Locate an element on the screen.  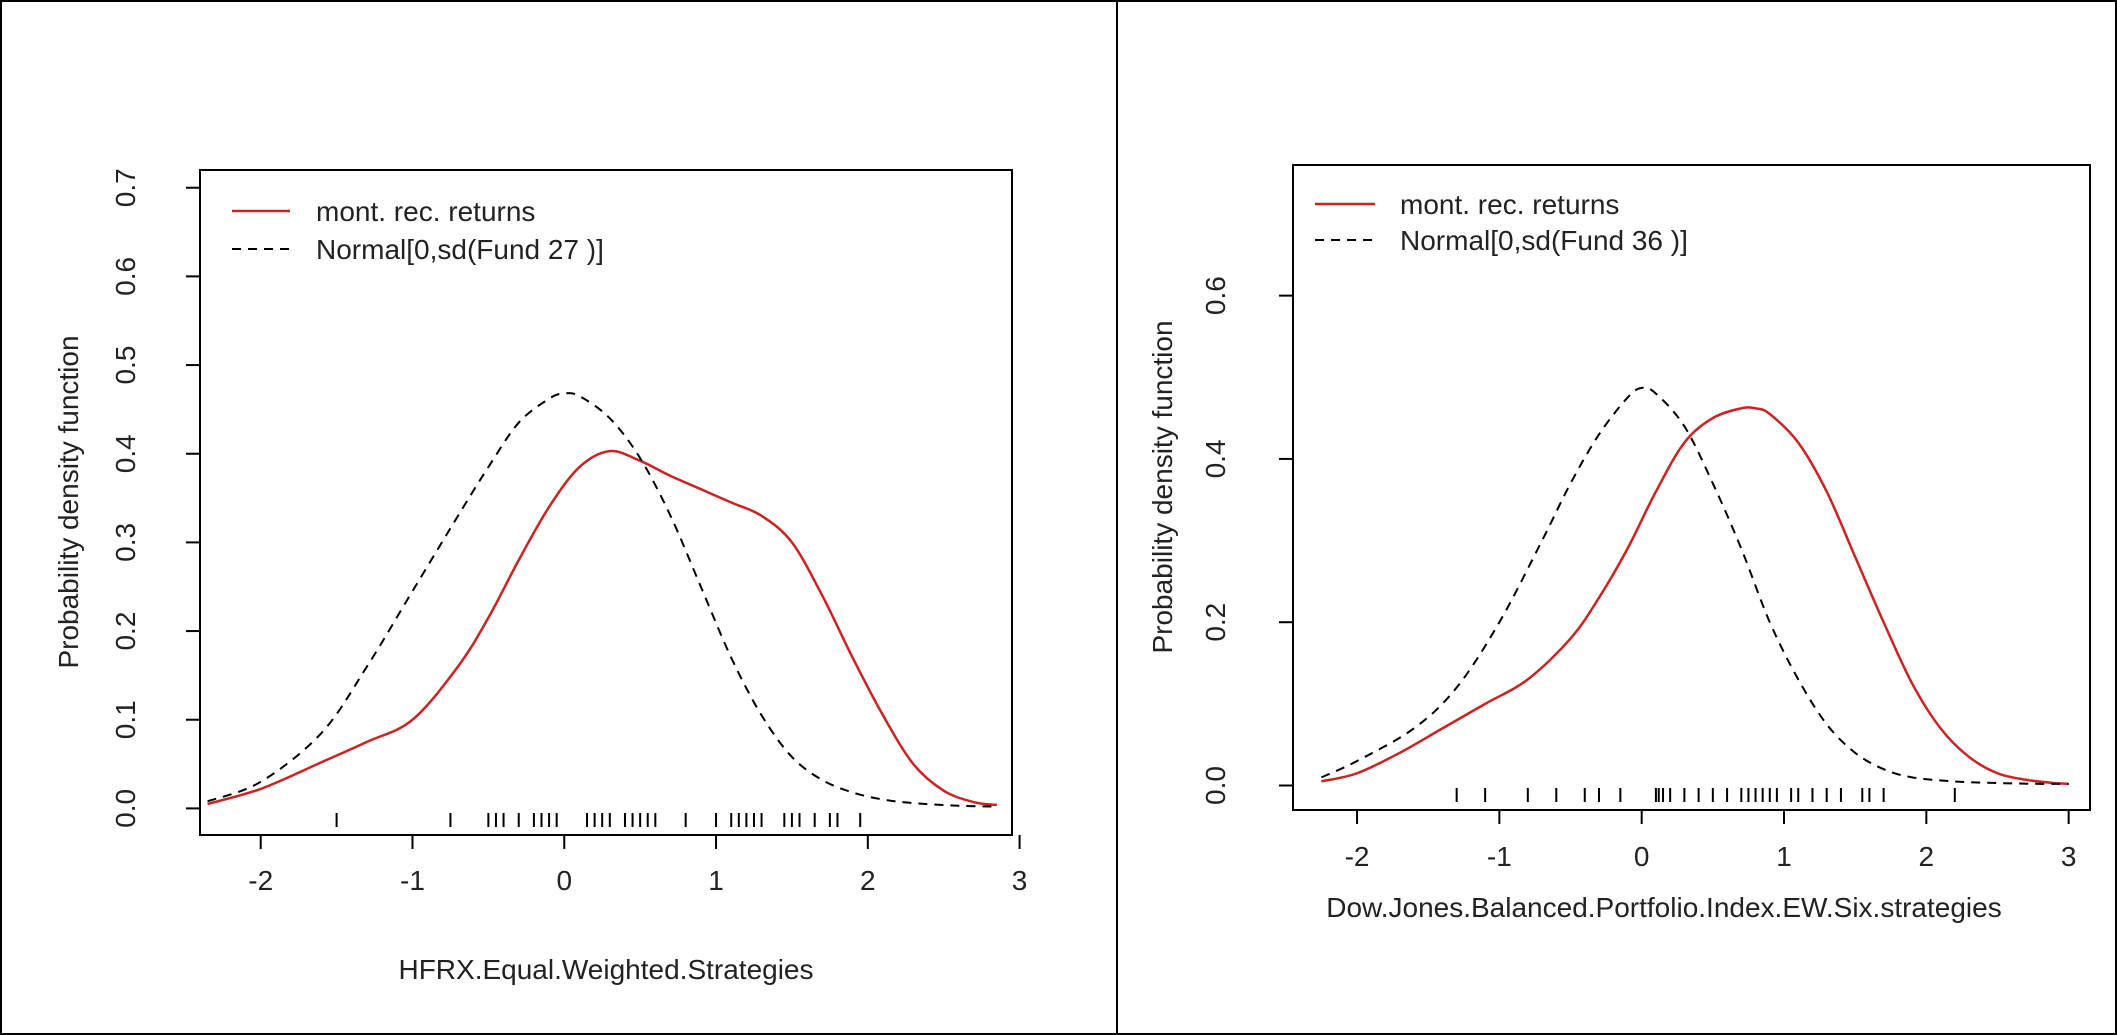
y-tick-label-left: 0.7 is located at coordinates (125, 187).